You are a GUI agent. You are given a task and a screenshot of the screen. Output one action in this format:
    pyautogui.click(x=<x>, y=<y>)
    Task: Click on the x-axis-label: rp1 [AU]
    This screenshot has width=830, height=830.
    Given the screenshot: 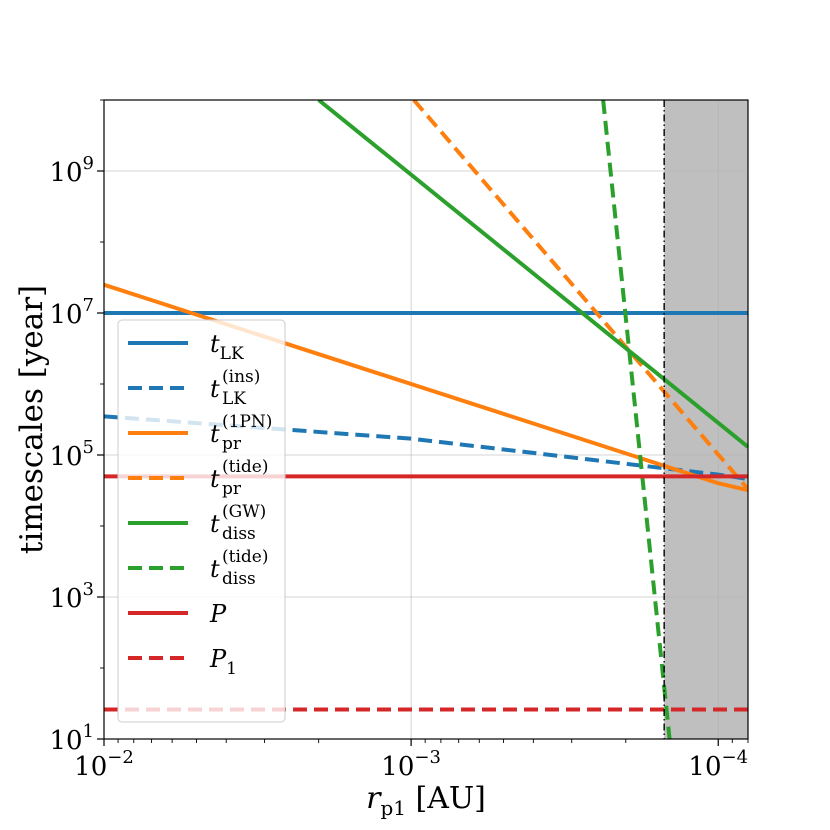 What is the action you would take?
    pyautogui.click(x=426, y=800)
    